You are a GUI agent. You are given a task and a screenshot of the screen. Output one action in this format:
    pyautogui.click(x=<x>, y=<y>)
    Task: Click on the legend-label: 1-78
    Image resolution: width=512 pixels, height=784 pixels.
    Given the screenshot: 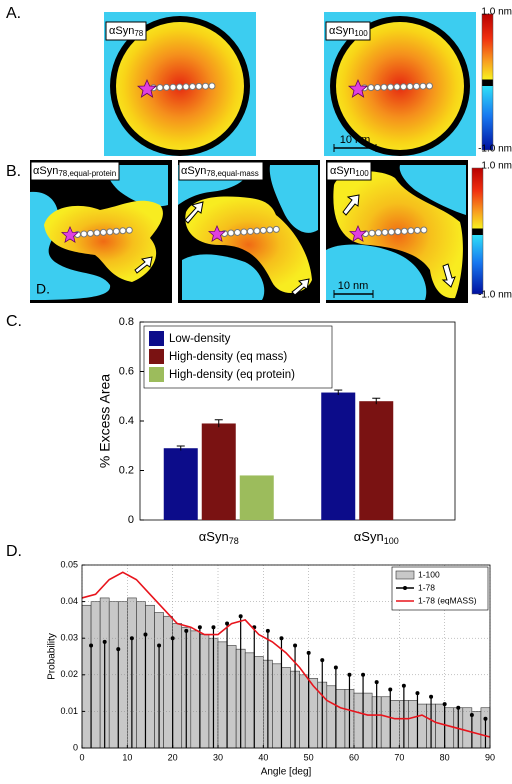 What is the action you would take?
    pyautogui.click(x=426, y=587)
    